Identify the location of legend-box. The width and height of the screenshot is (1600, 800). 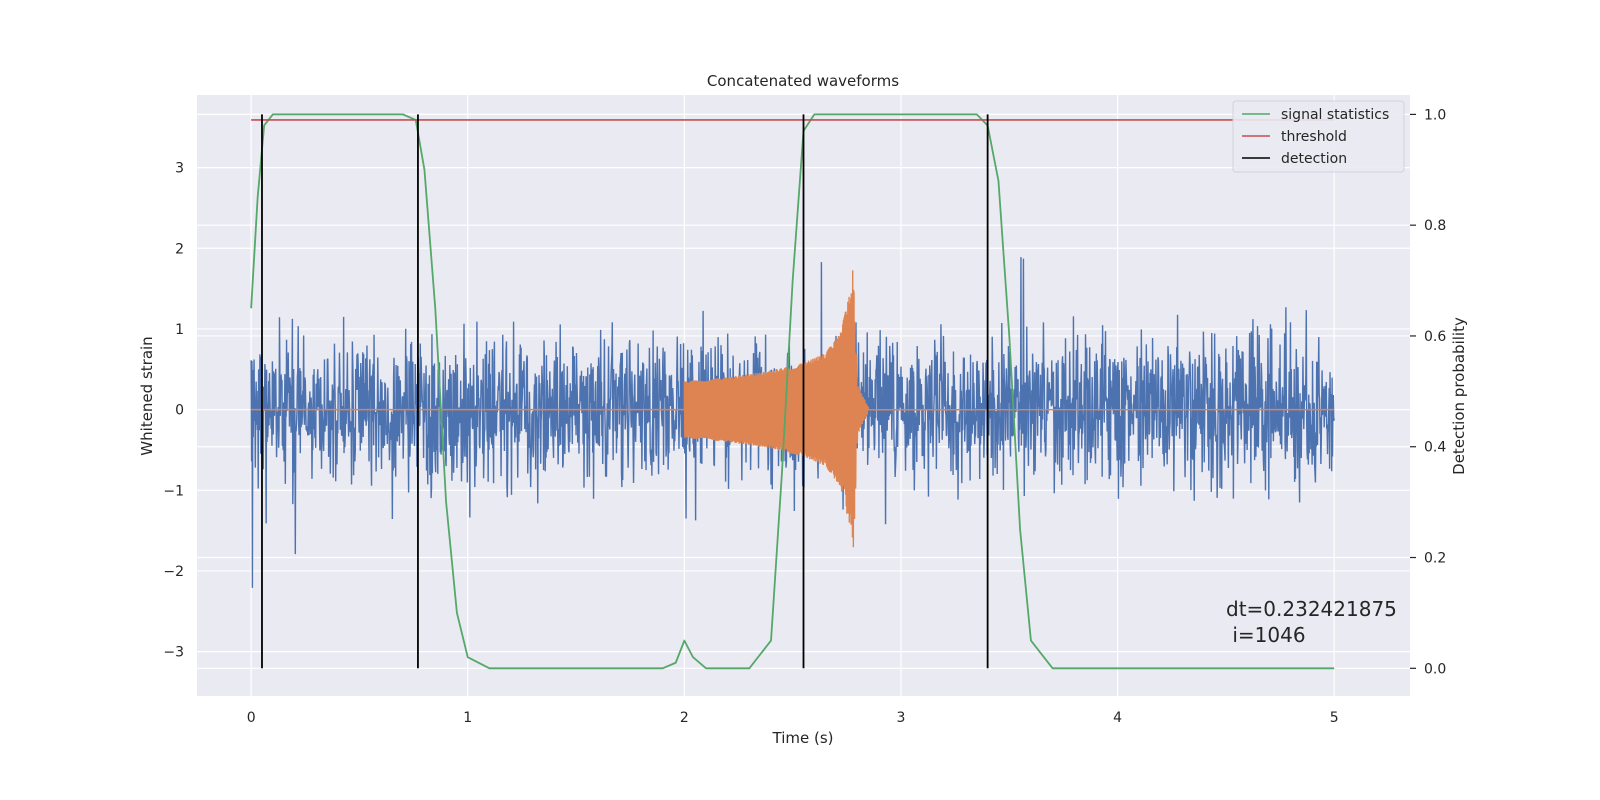
(1318, 136).